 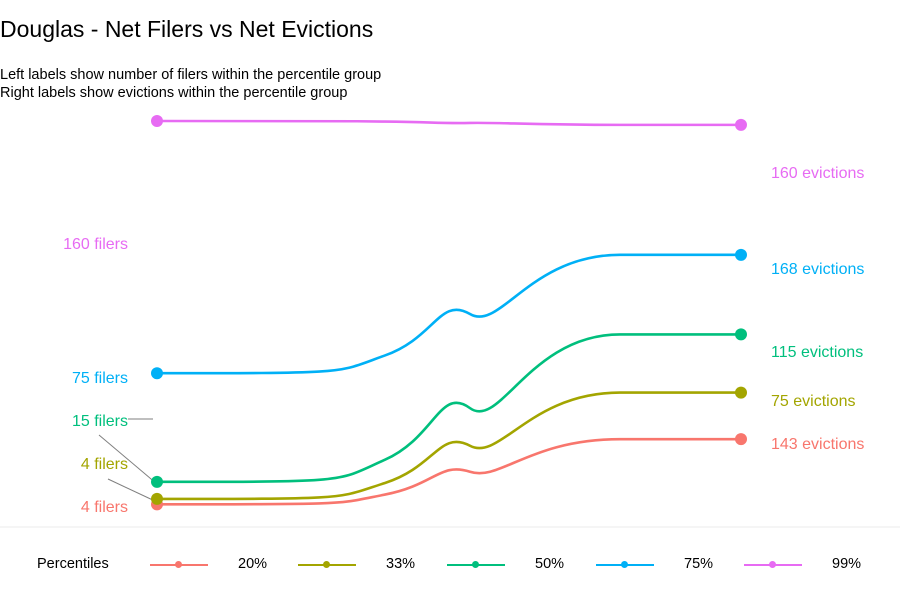 I want to click on leader-line-33pct, so click(x=132, y=490).